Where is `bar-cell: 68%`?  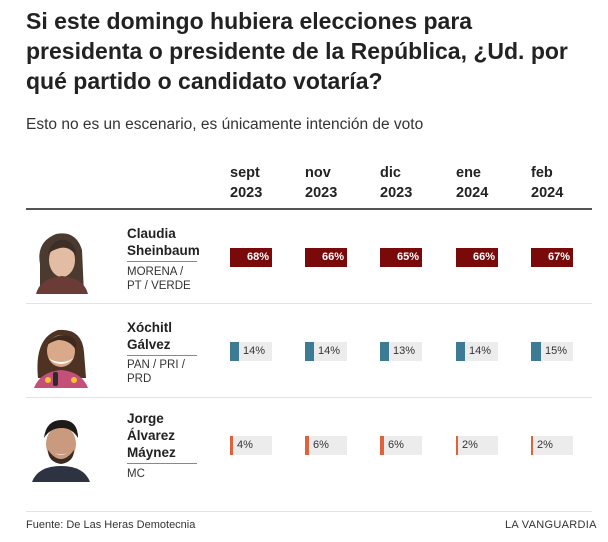 bar-cell: 68% is located at coordinates (251, 257).